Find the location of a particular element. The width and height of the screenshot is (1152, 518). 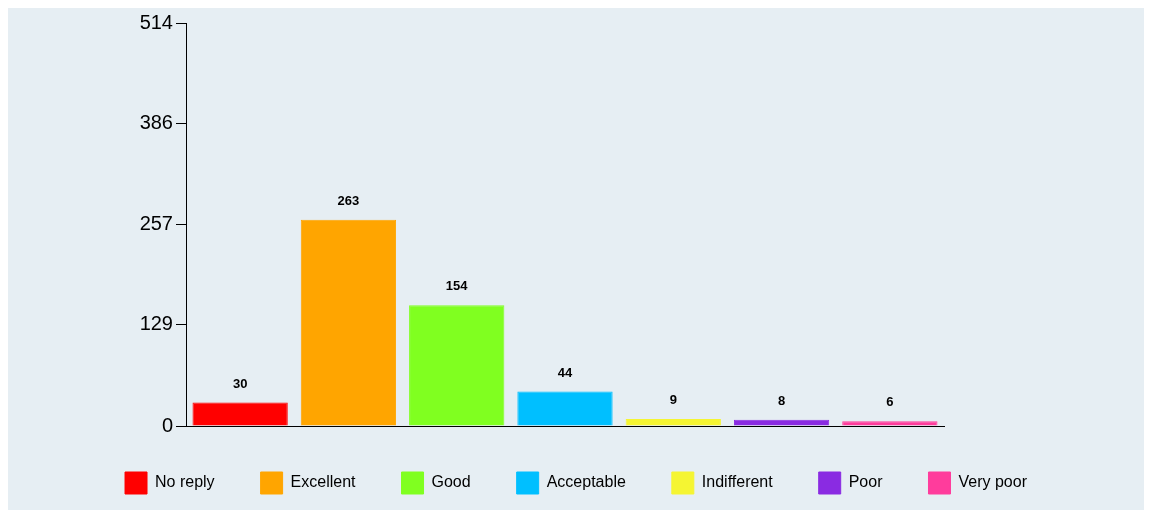

legend-label: Poor is located at coordinates (866, 482).